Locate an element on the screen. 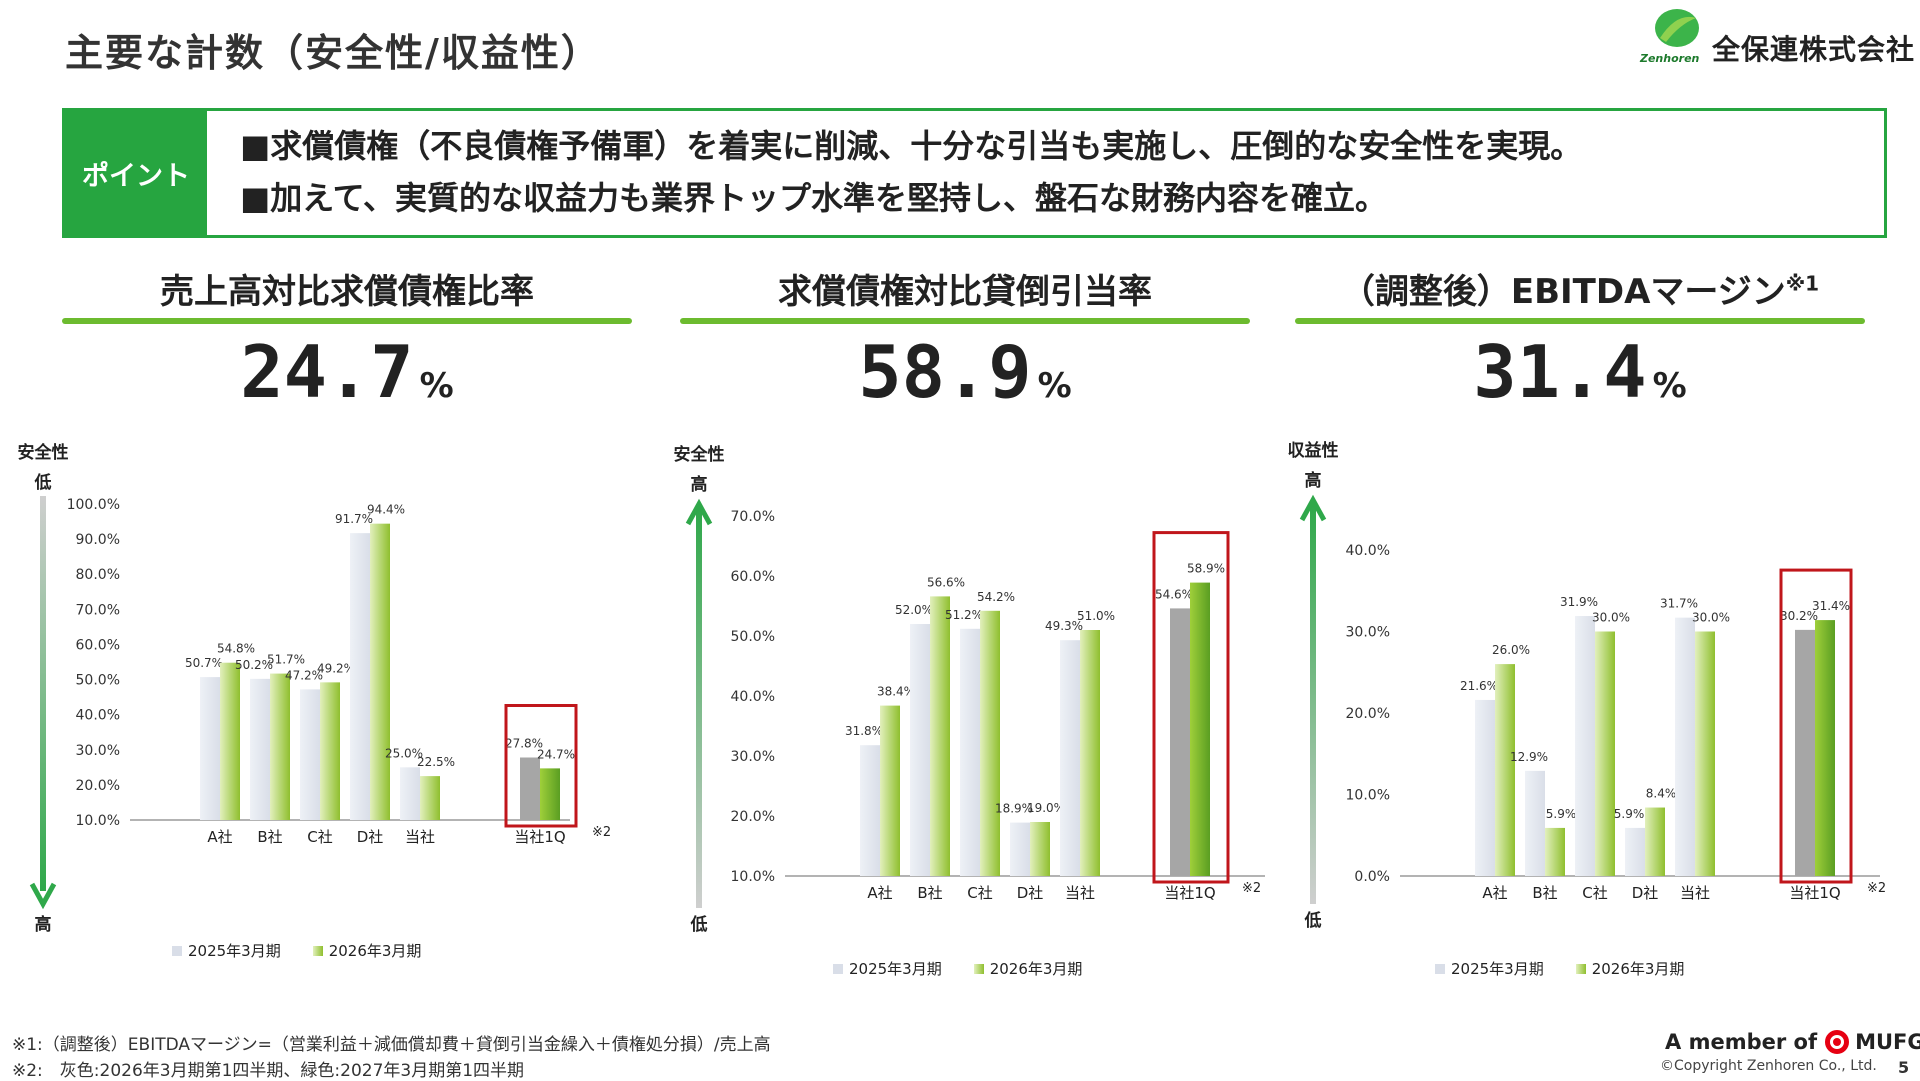  y-tick-label: 50.0% is located at coordinates (753, 637).